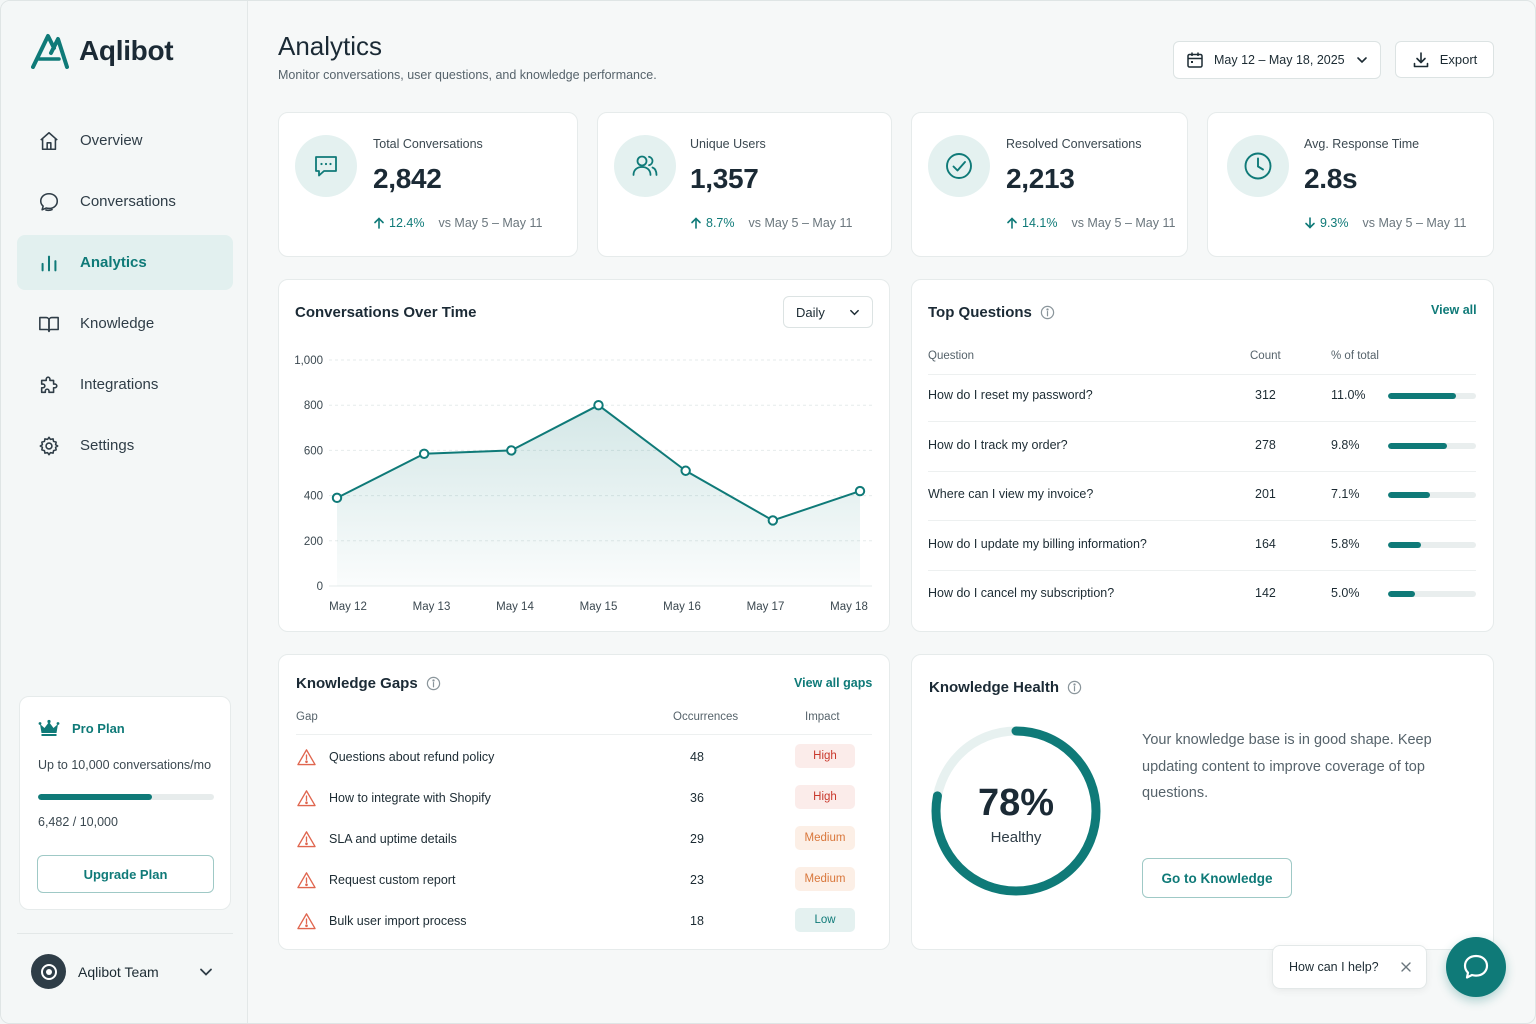 The width and height of the screenshot is (1536, 1024). What do you see at coordinates (125, 765) in the screenshot?
I see `plan-description: Up to 10,000 conversations/mo` at bounding box center [125, 765].